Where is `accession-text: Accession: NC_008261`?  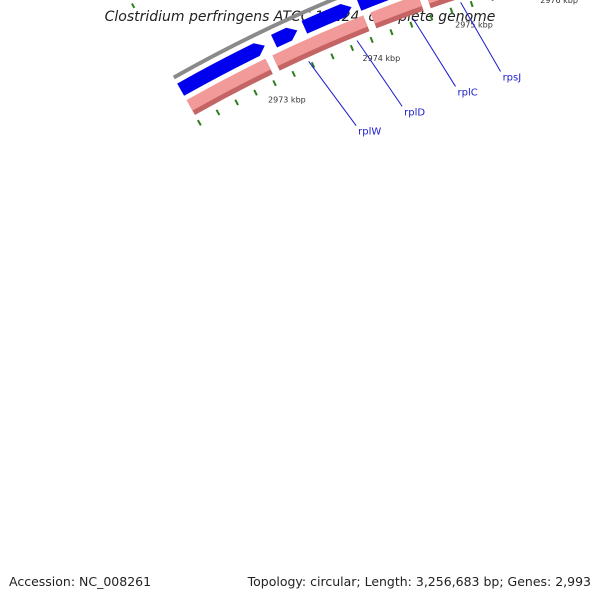
accession-text: Accession: NC_008261 is located at coordinates (80, 581).